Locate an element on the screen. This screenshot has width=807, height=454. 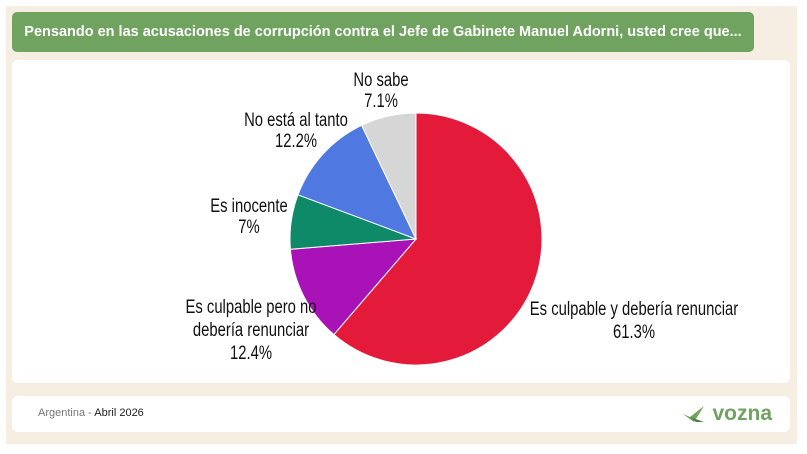
bird-logo-icon is located at coordinates (694, 414).